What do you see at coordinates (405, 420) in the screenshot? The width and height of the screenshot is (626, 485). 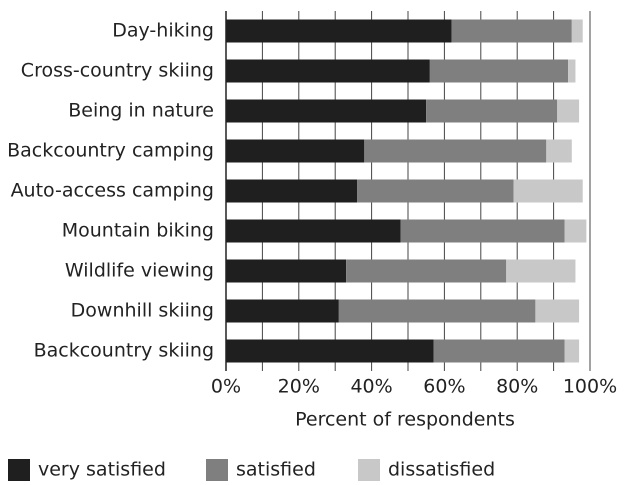 I see `x-axis-title: Percent of respondents` at bounding box center [405, 420].